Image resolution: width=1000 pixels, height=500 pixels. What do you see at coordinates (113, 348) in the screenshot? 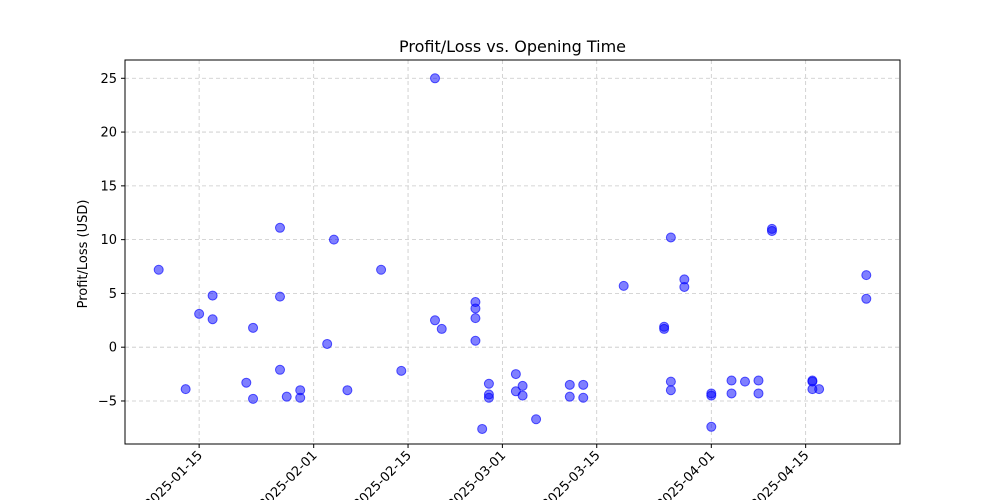
I see `y-tick-label: 0` at bounding box center [113, 348].